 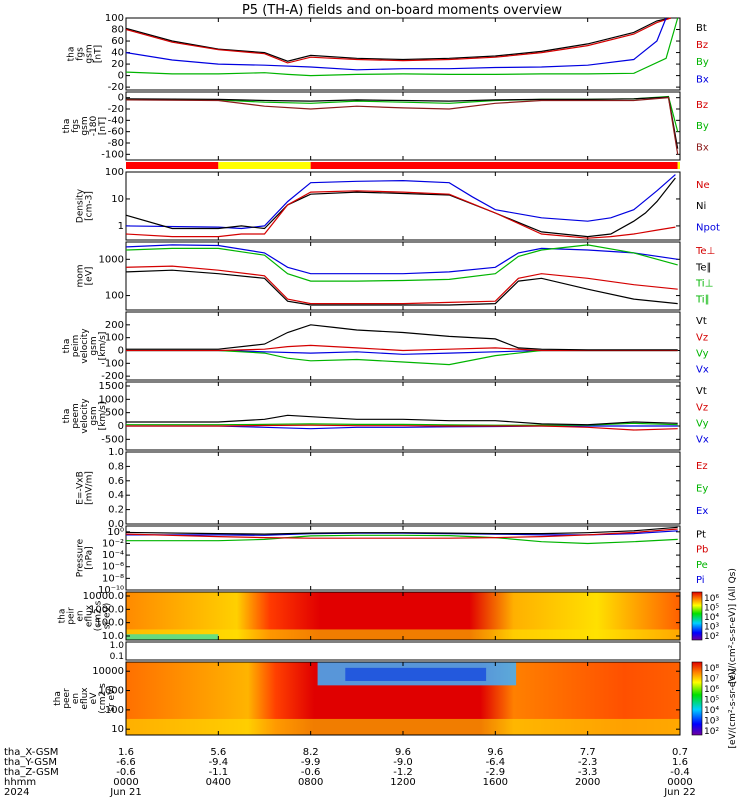 What do you see at coordinates (702, 147) in the screenshot?
I see `legend-entry: Bx` at bounding box center [702, 147].